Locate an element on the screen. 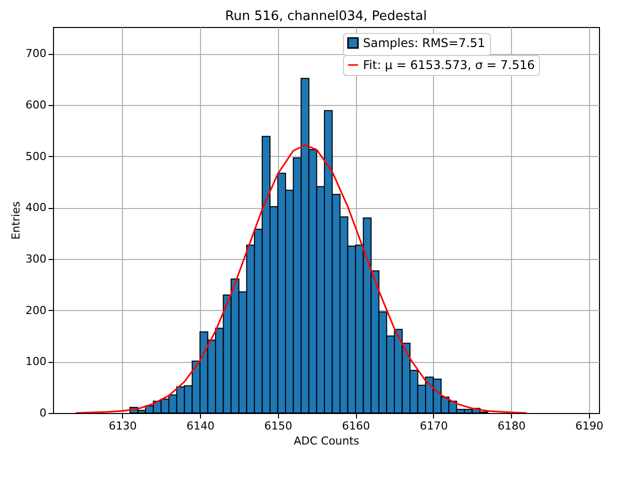  x-tick-label: 6180 is located at coordinates (512, 426).